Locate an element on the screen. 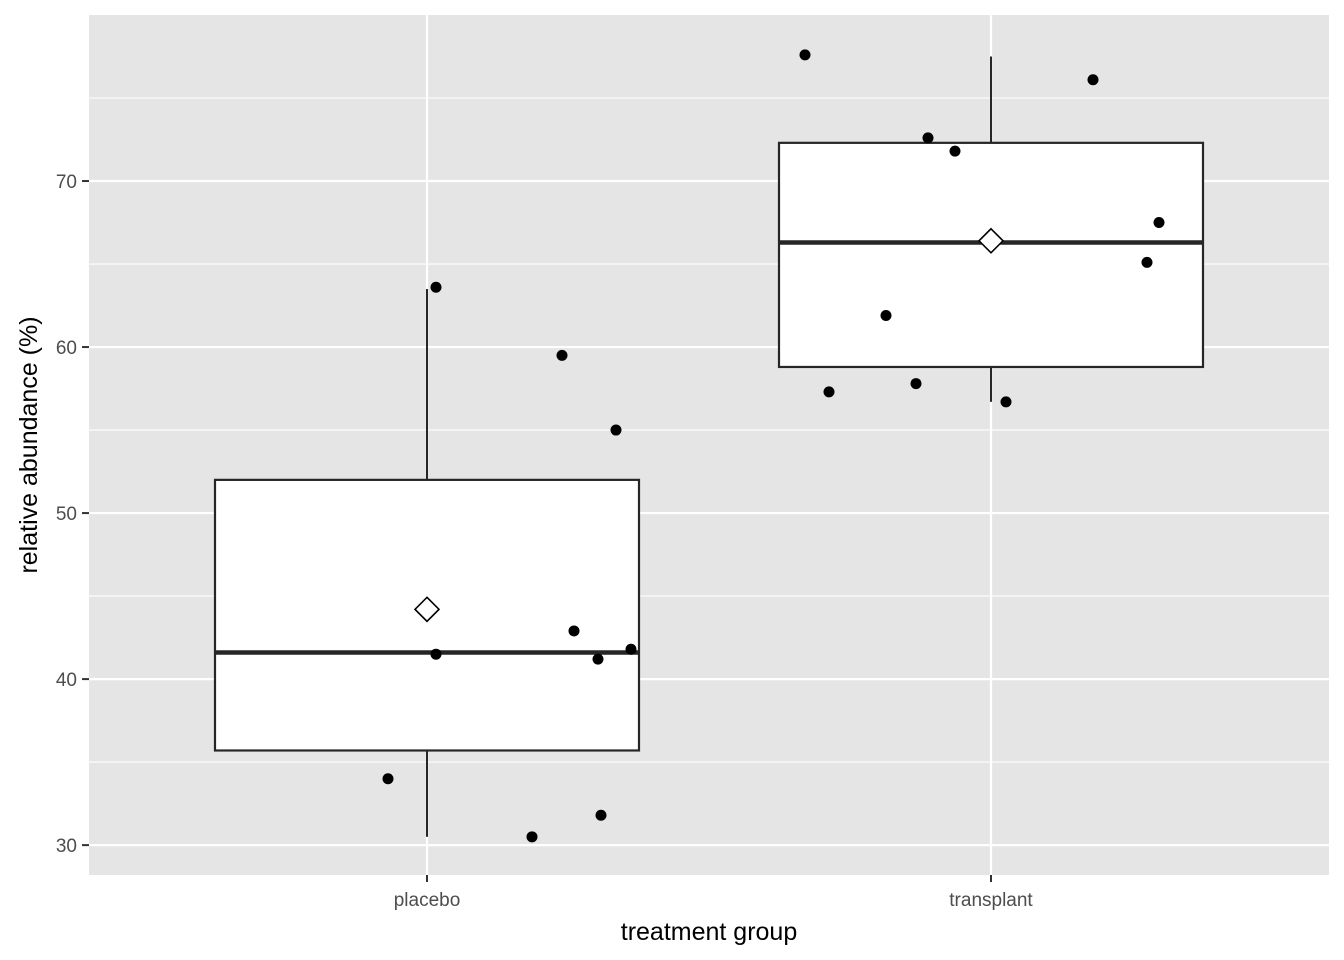 The image size is (1344, 960). x-axis: placebo transplant is located at coordinates (713, 893).